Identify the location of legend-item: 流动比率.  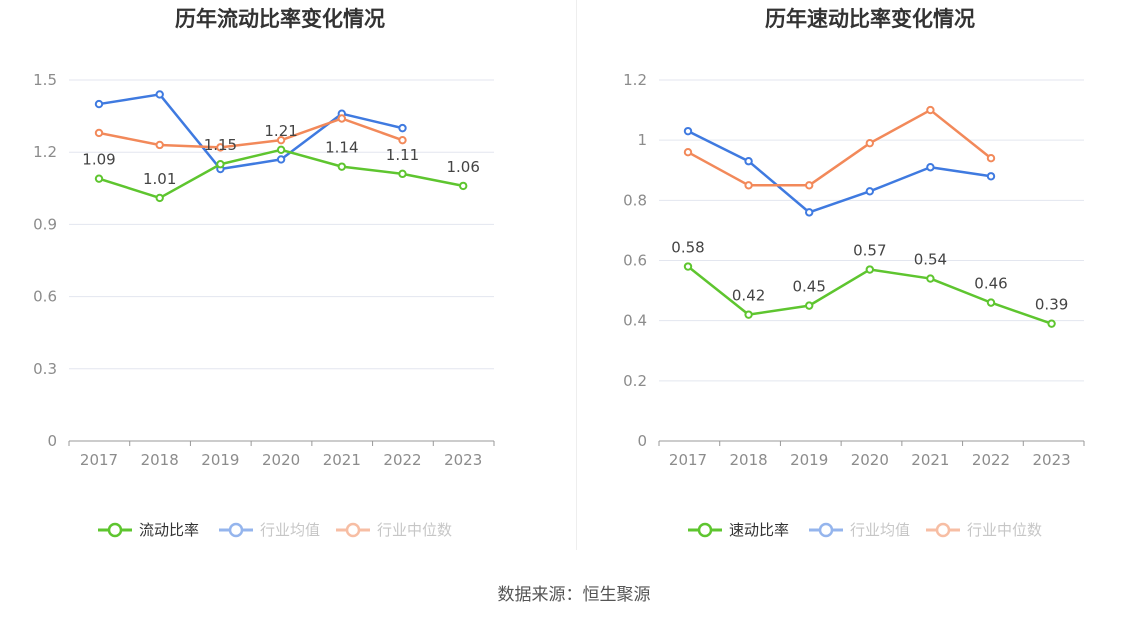
(148, 530).